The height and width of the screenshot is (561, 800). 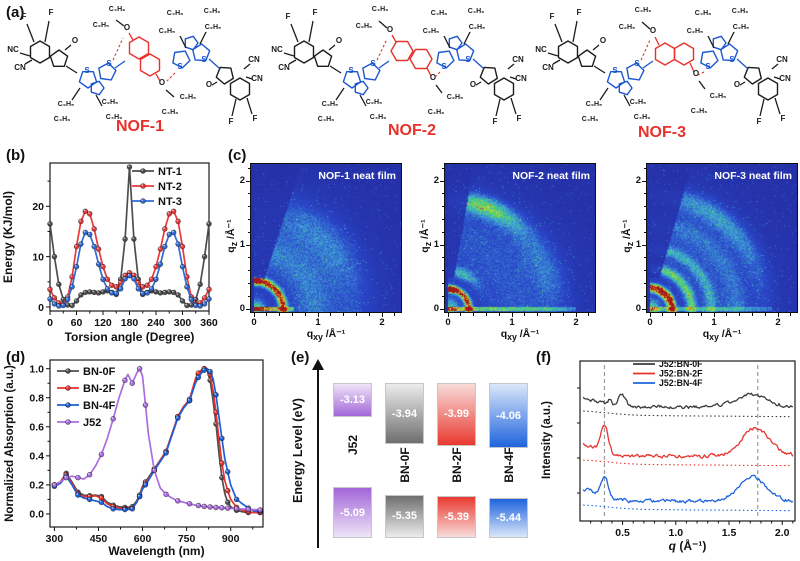 I want to click on x-tick-label: 0.5, so click(x=622, y=533).